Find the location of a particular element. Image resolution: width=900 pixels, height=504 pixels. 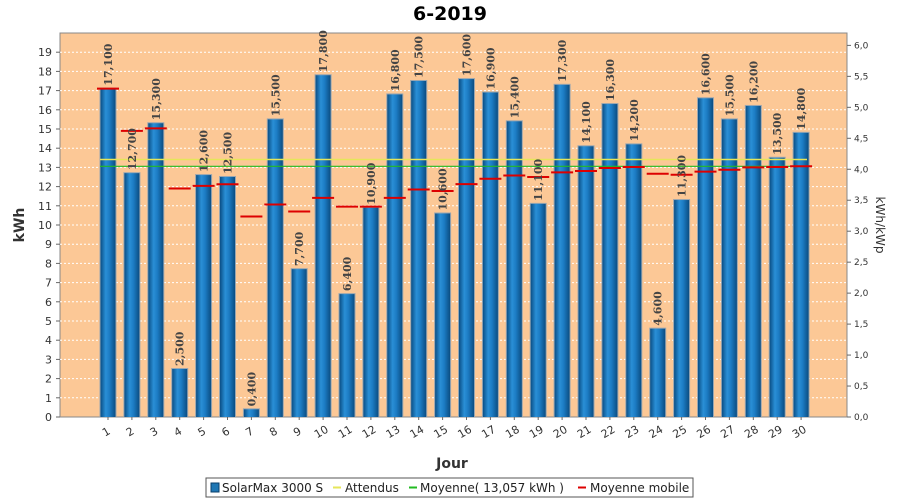

bar-value-label: 6,400 is located at coordinates (347, 273).